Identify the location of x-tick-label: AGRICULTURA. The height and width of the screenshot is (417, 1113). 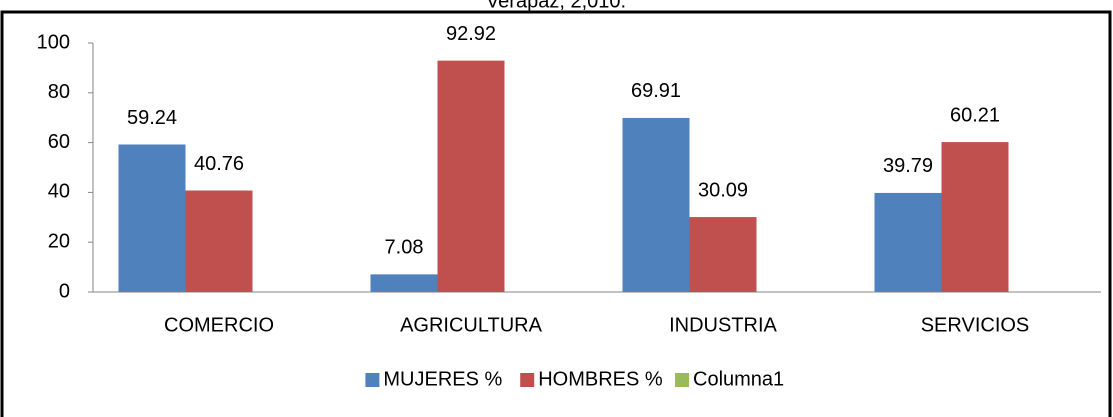
(471, 325).